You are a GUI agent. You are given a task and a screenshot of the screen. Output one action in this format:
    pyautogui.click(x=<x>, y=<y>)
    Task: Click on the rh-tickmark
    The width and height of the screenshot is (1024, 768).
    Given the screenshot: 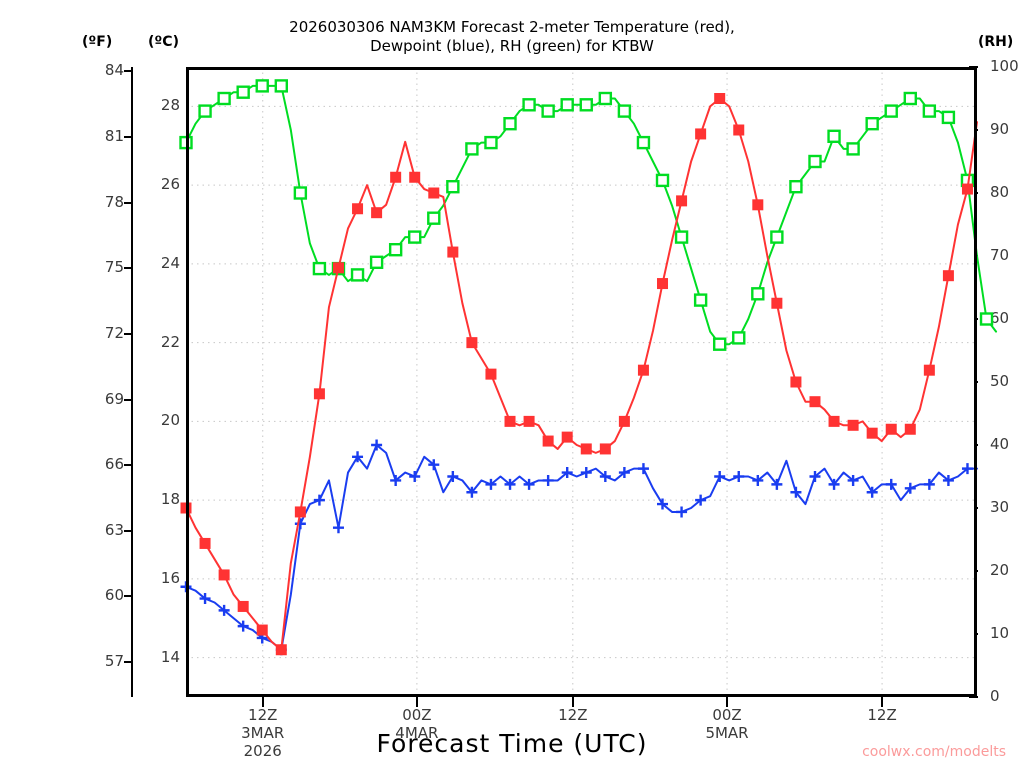 What is the action you would take?
    pyautogui.click(x=973, y=697)
    